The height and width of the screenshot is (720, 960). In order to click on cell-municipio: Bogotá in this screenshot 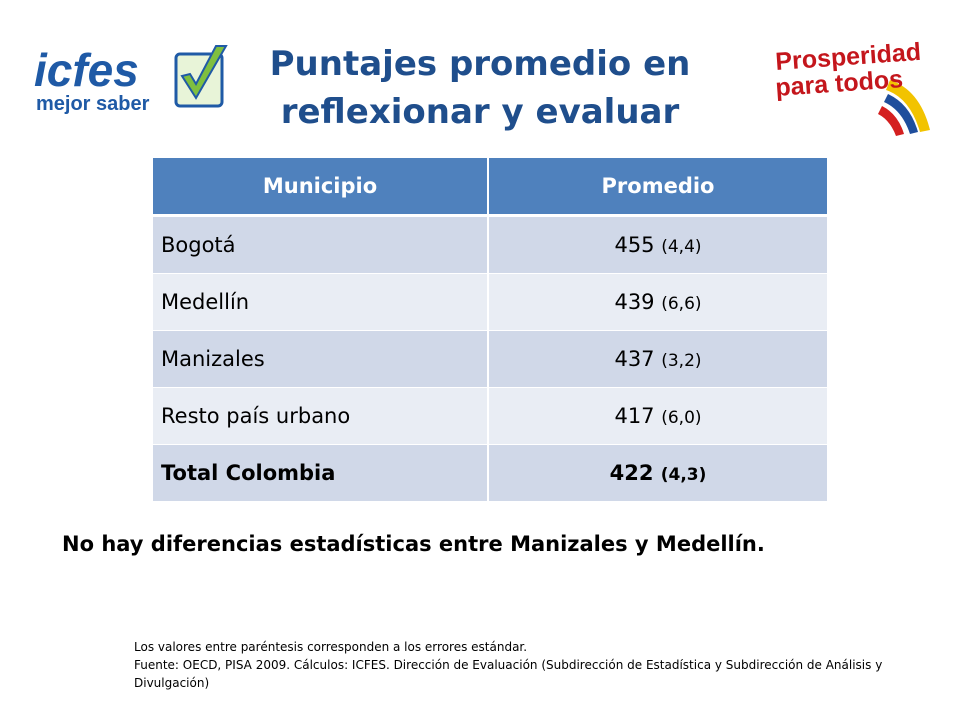, I will do `click(320, 244)`.